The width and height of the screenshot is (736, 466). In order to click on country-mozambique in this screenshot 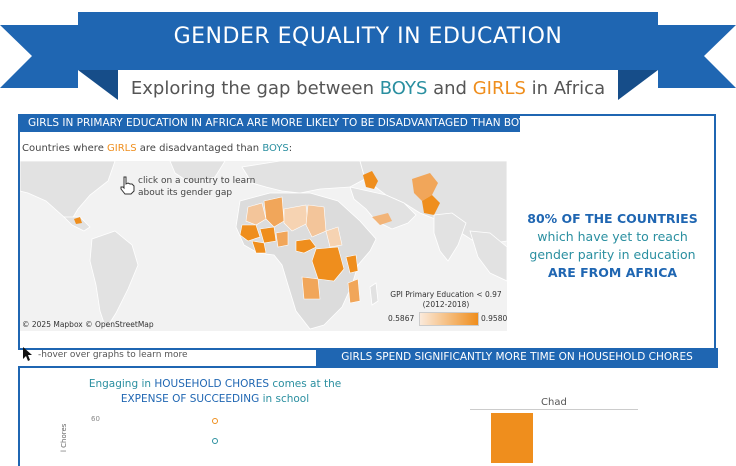, I will do `click(354, 291)`.